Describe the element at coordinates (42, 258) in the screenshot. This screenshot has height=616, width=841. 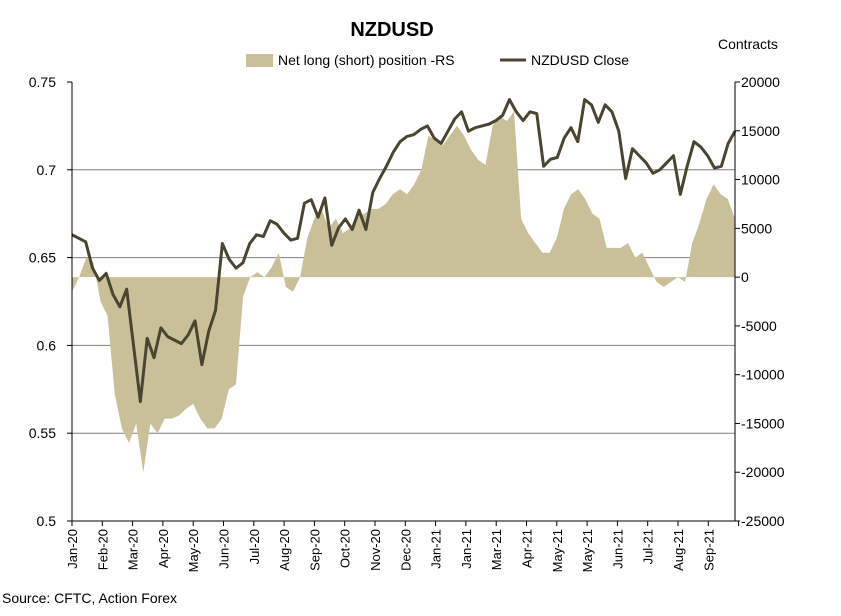
I see `left-axis-tick-label: 0.65` at that location.